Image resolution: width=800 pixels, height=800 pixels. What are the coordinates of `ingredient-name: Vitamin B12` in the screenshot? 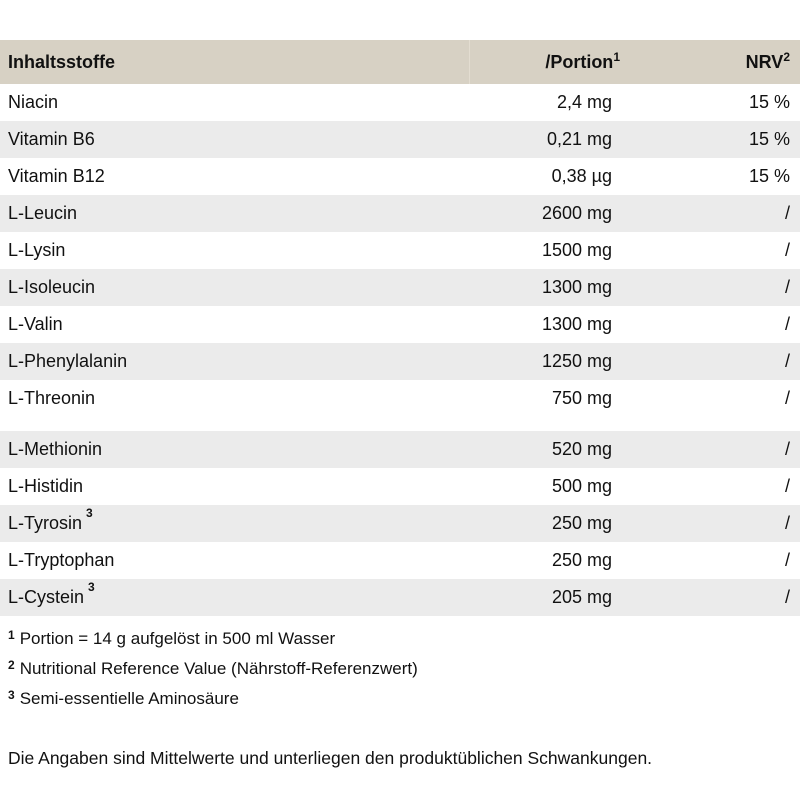 It's located at (56, 176).